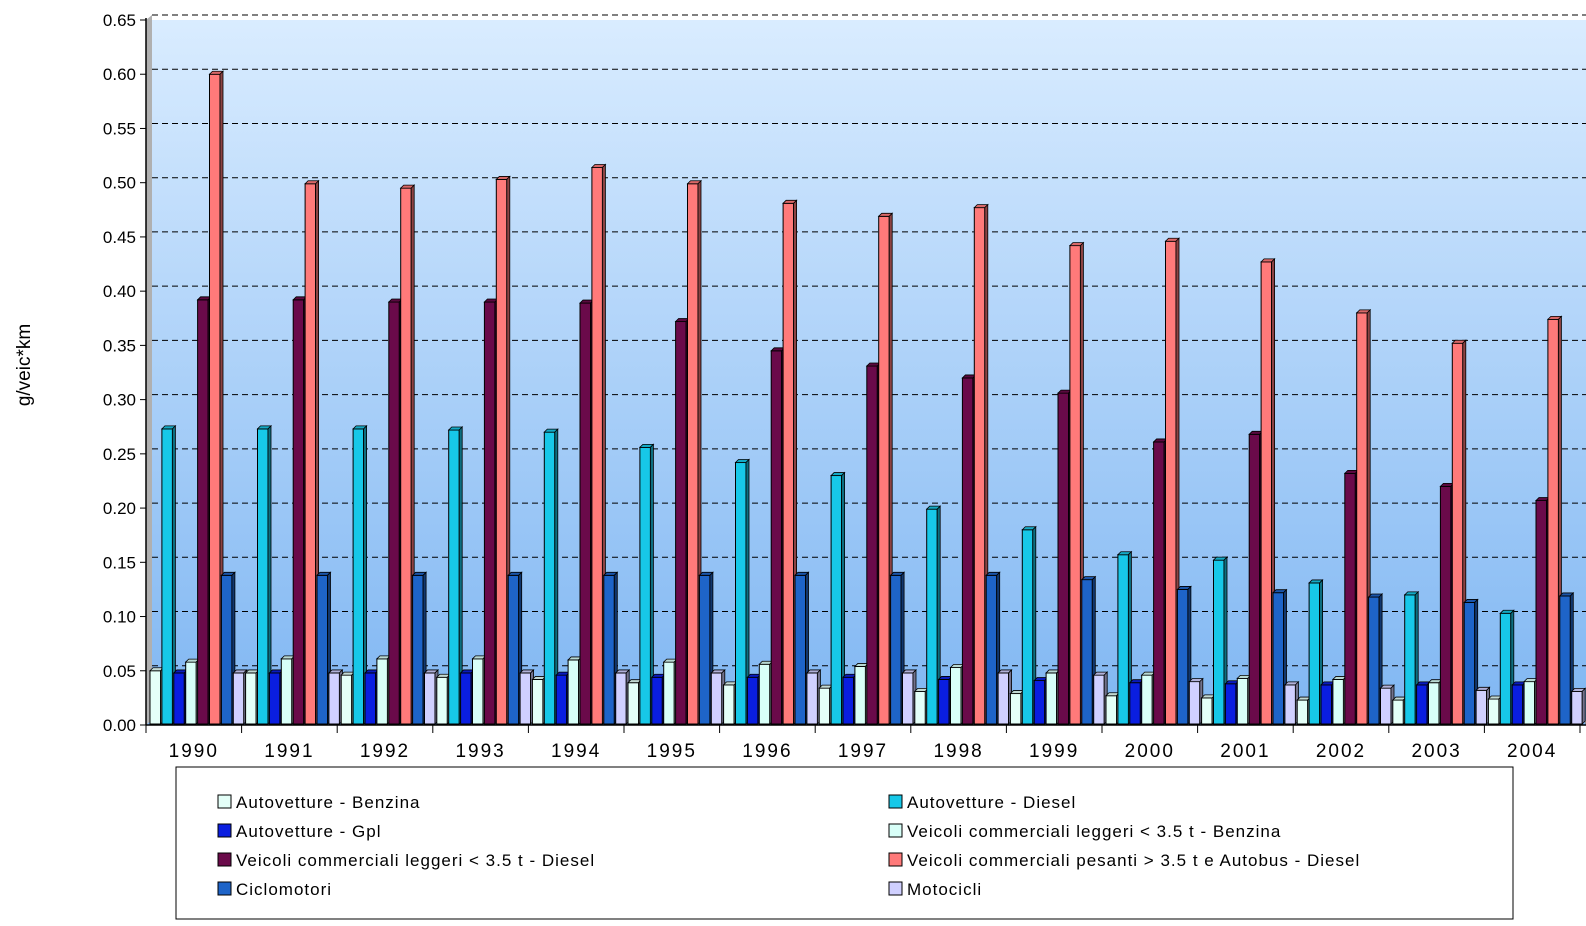 The height and width of the screenshot is (926, 1586). Describe the element at coordinates (119, 562) in the screenshot. I see `y-tick-label: 0.15` at that location.